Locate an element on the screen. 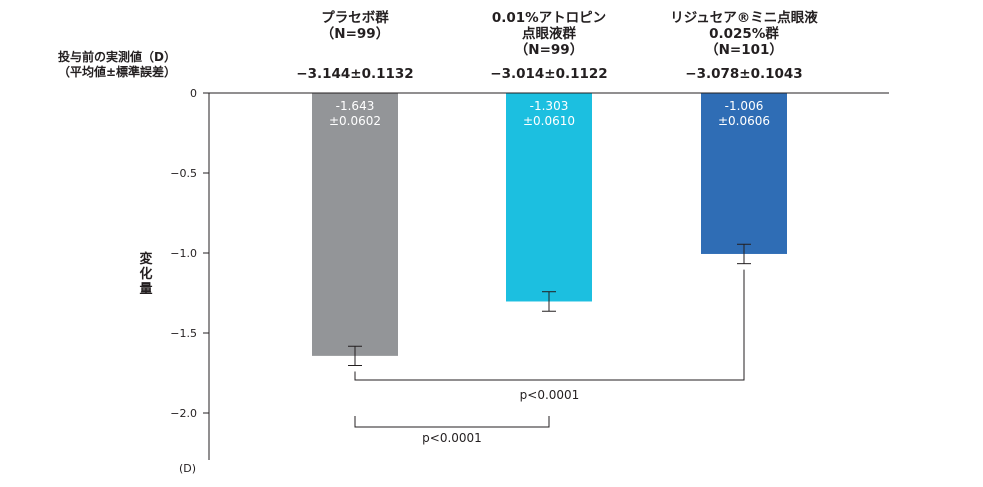 Image resolution: width=983 pixels, height=487 pixels. bar-value-label: -1.303 ±0.0610 is located at coordinates (549, 113).